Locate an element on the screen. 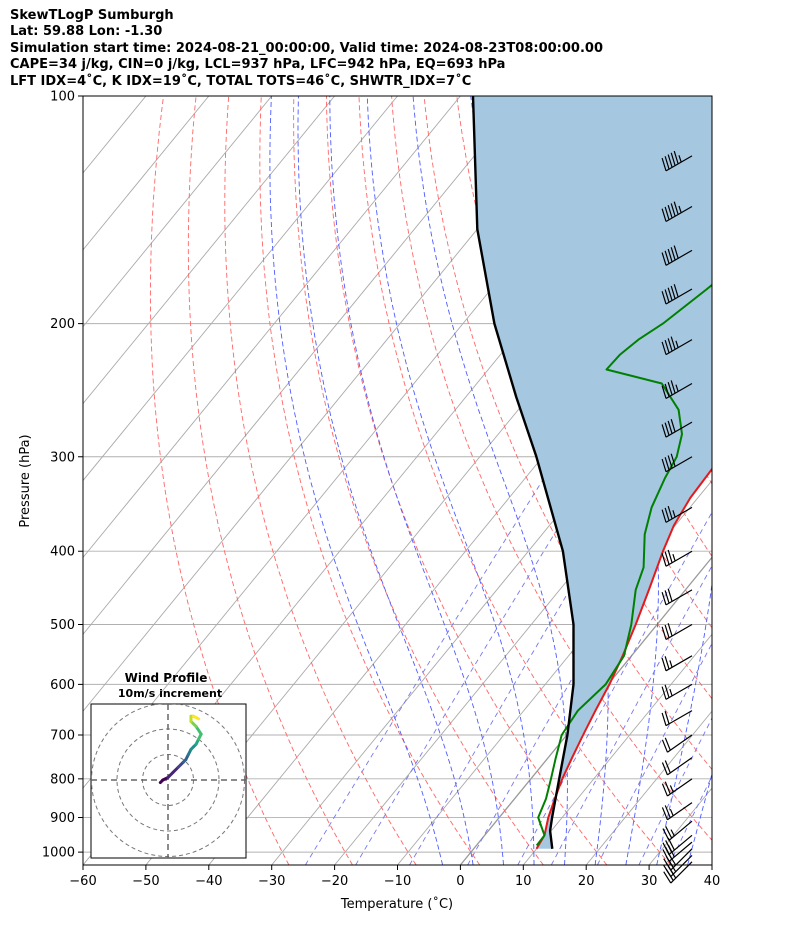 This screenshot has height=937, width=794. hodograph-subtitle: 10m/s increment is located at coordinates (170, 693).